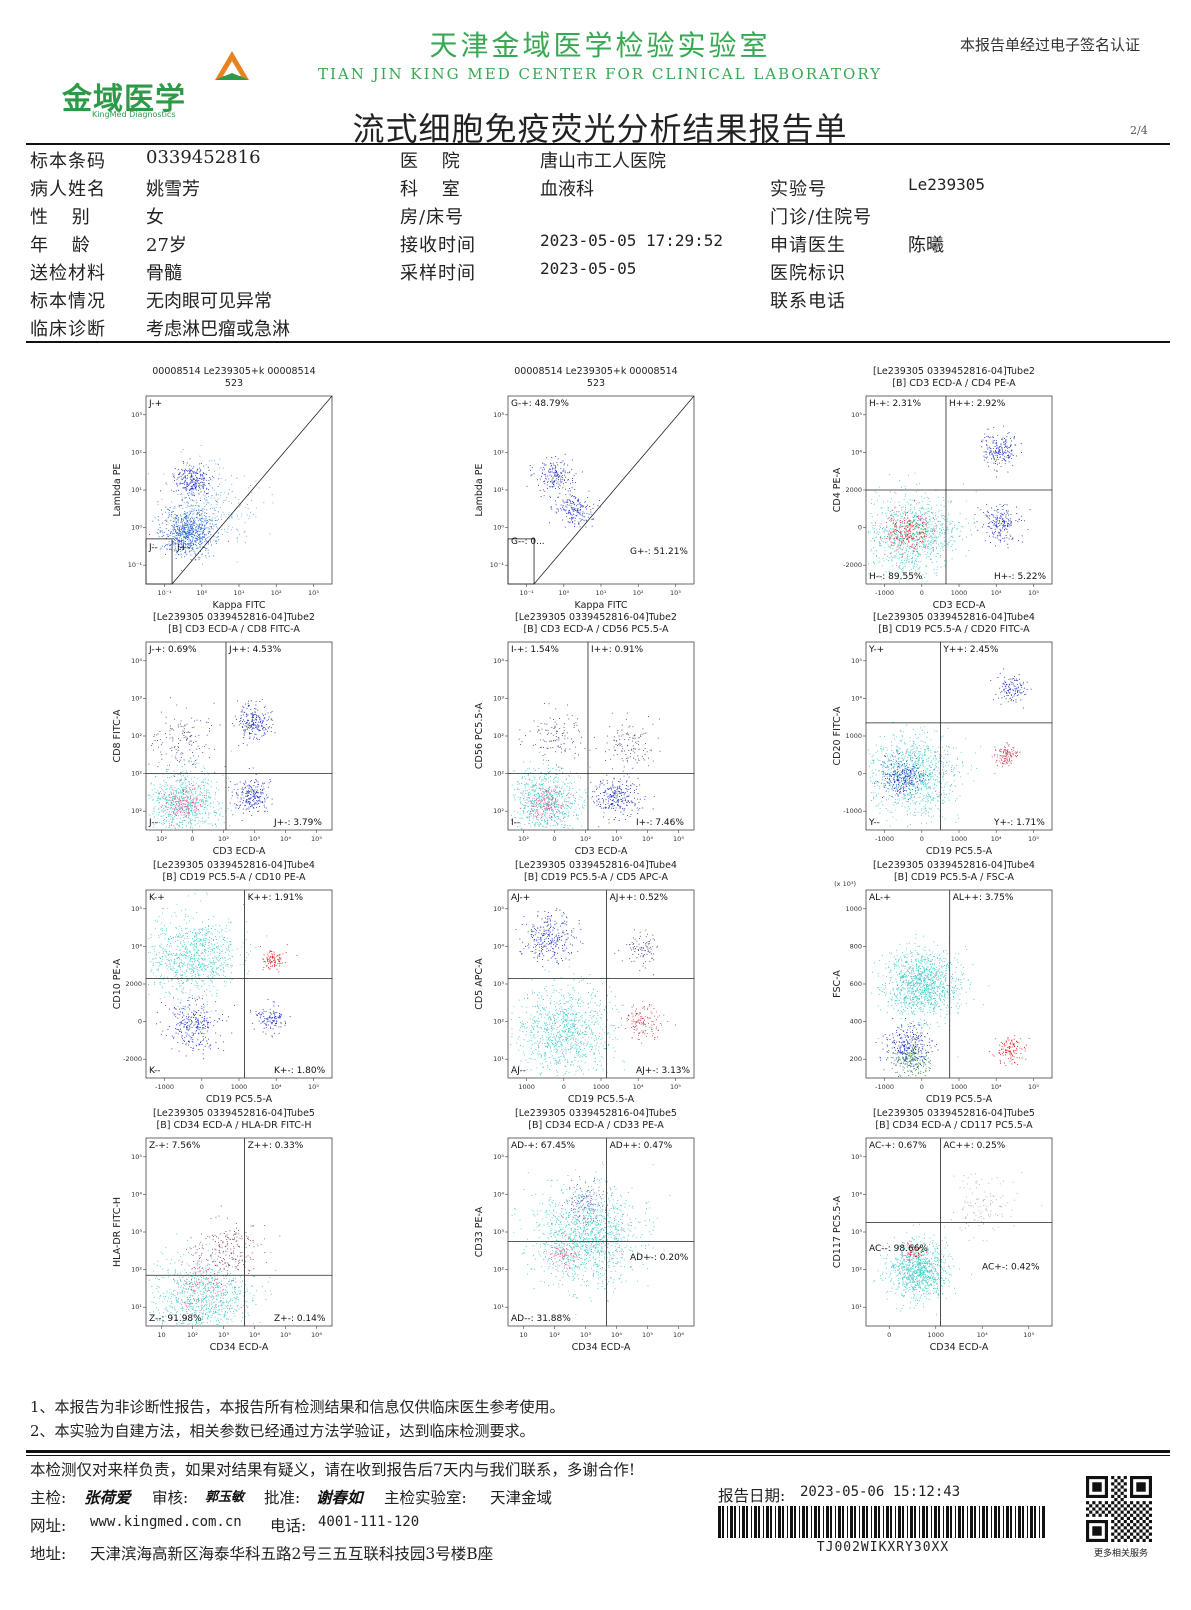 The image size is (1191, 1610). What do you see at coordinates (954, 877) in the screenshot?
I see `plot-subtitle: [B] CD19 PC5.5-A / FSC-A` at bounding box center [954, 877].